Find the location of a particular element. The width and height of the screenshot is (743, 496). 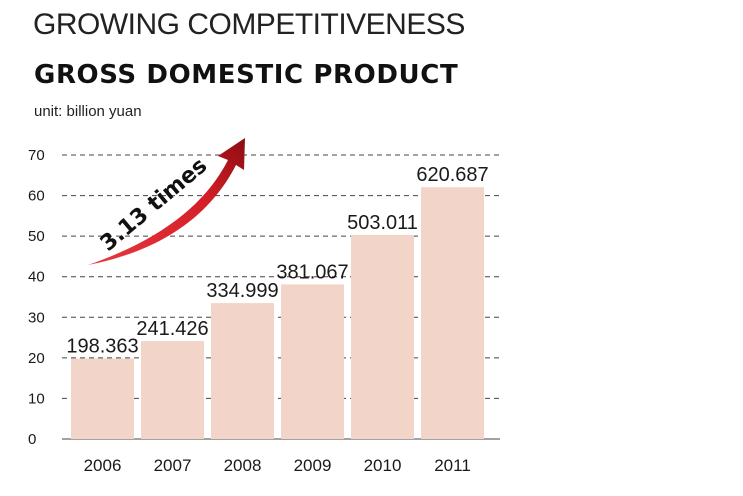

data-label: 334.999 is located at coordinates (242, 291).